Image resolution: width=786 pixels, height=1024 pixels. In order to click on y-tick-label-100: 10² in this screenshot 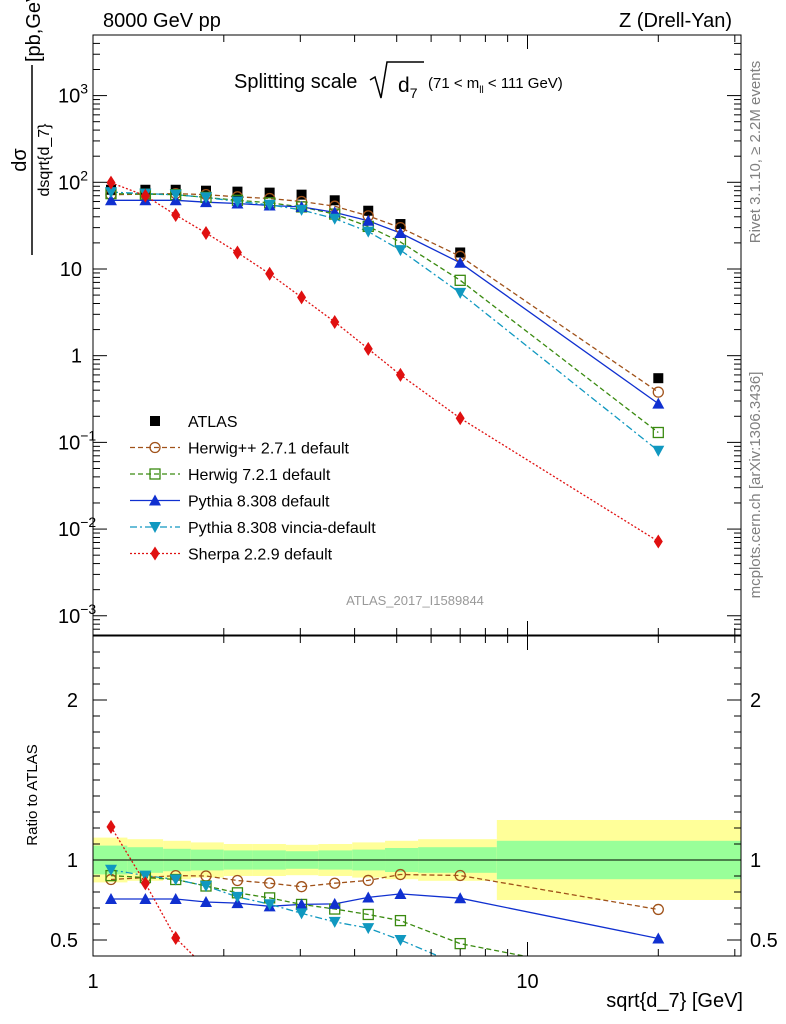, I will do `click(73, 180)`.